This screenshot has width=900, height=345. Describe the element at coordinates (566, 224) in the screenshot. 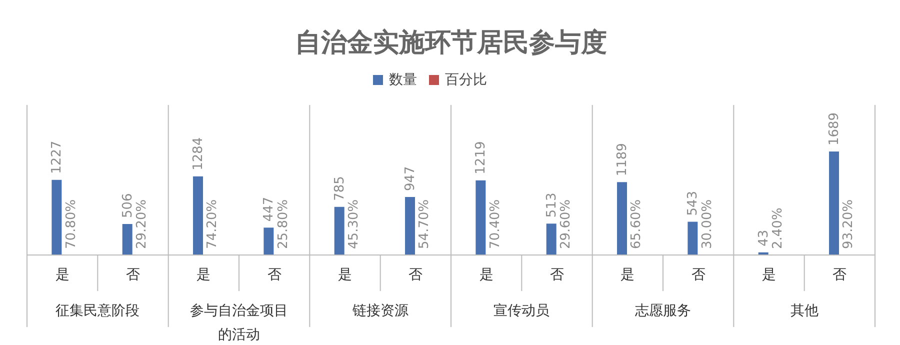

I see `data-label: 29.60%` at that location.